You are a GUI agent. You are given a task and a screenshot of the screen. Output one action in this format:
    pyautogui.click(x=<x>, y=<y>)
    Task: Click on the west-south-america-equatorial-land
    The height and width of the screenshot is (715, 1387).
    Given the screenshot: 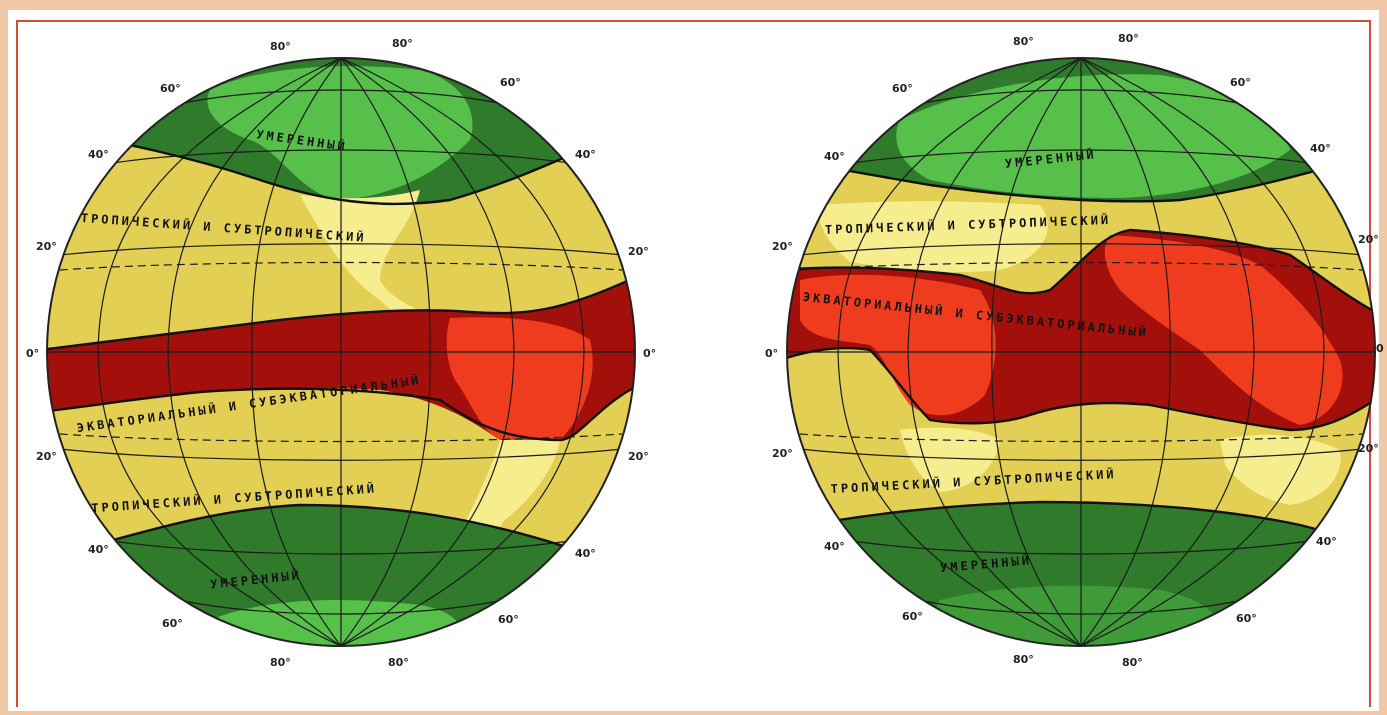 What is the action you would take?
    pyautogui.click(x=519, y=378)
    